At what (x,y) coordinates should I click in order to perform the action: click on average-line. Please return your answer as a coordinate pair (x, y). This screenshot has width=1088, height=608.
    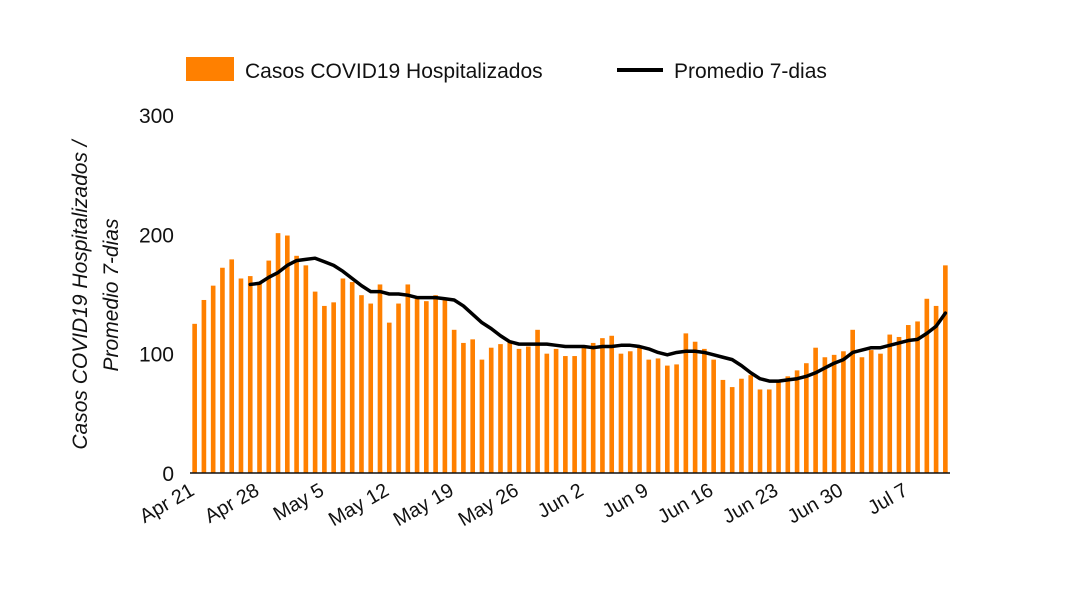
    Looking at the image, I should click on (598, 319).